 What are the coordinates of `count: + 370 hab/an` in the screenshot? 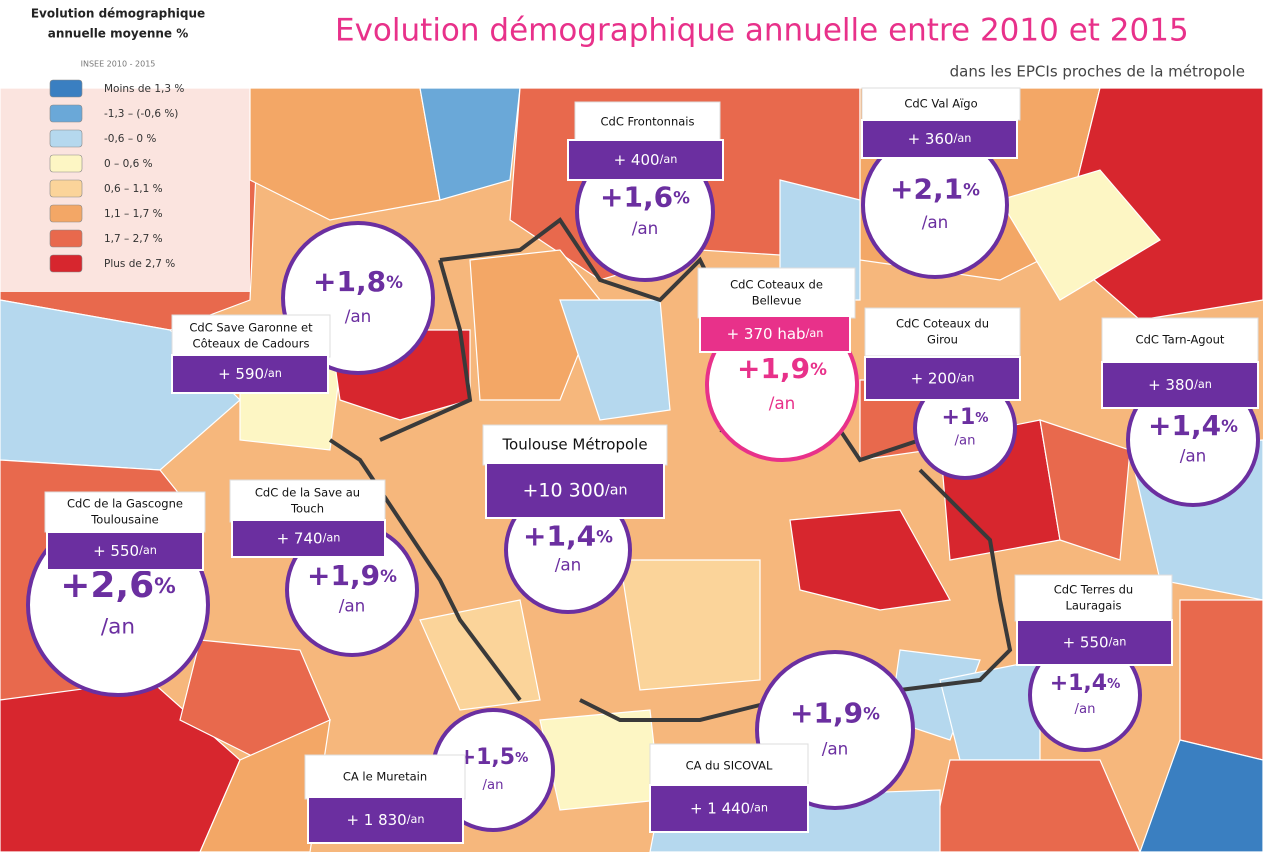 It's located at (775, 334).